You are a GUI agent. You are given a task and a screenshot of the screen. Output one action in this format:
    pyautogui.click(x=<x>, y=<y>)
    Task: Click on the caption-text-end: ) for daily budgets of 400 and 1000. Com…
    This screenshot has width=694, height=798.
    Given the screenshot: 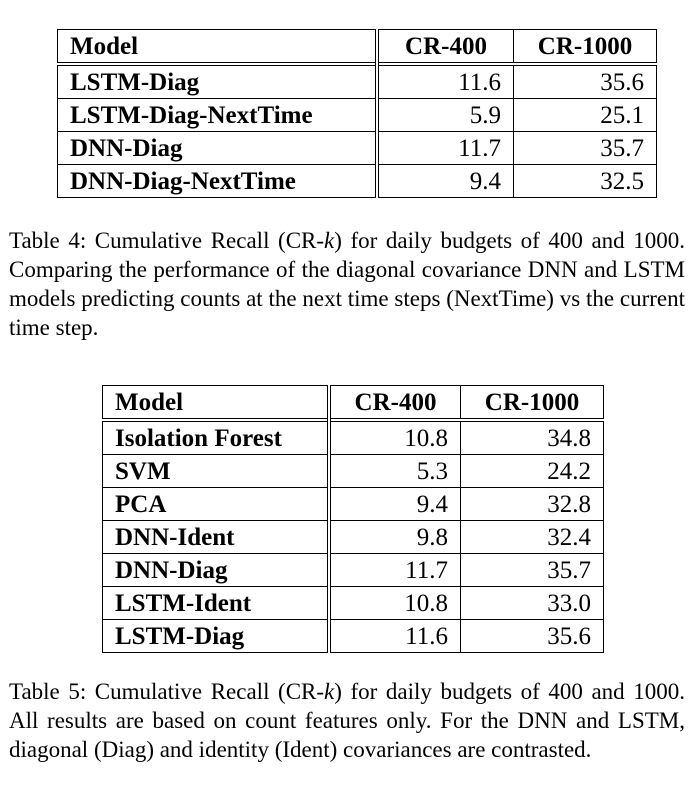 What is the action you would take?
    pyautogui.click(x=347, y=284)
    